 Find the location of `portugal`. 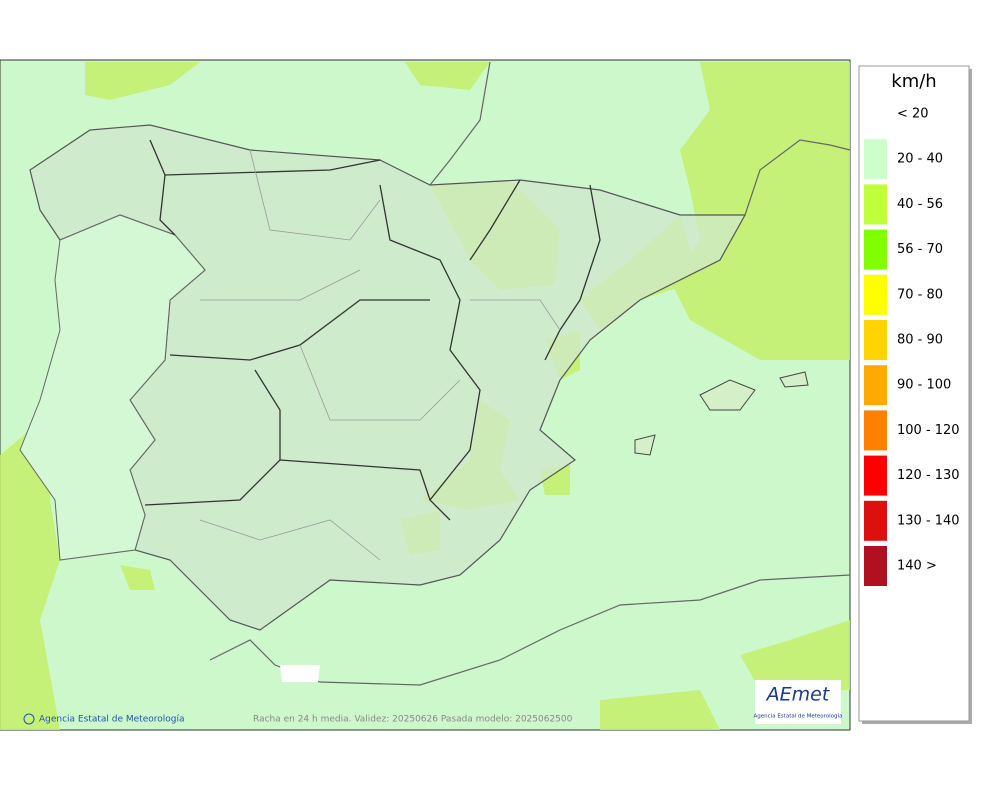

portugal is located at coordinates (112, 387).